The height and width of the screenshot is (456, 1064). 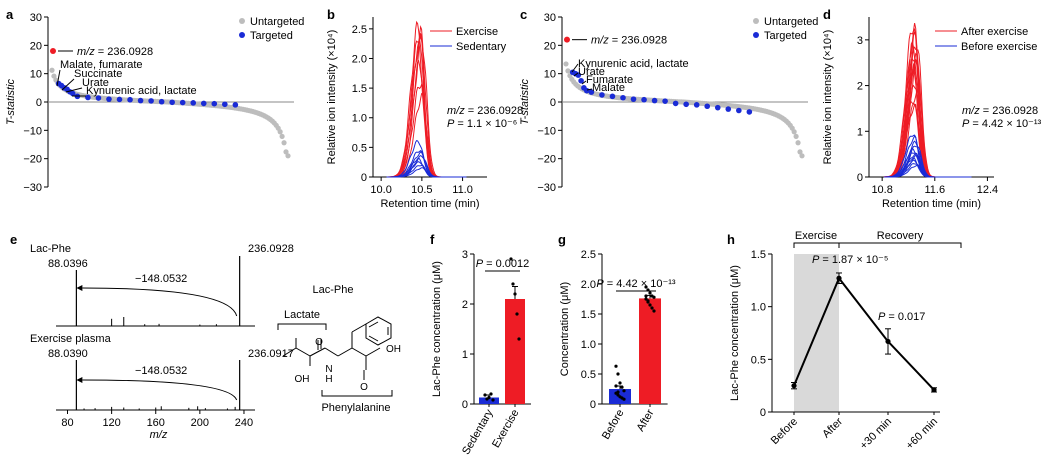 What do you see at coordinates (550, 46) in the screenshot?
I see `y-tick-label: 20` at bounding box center [550, 46].